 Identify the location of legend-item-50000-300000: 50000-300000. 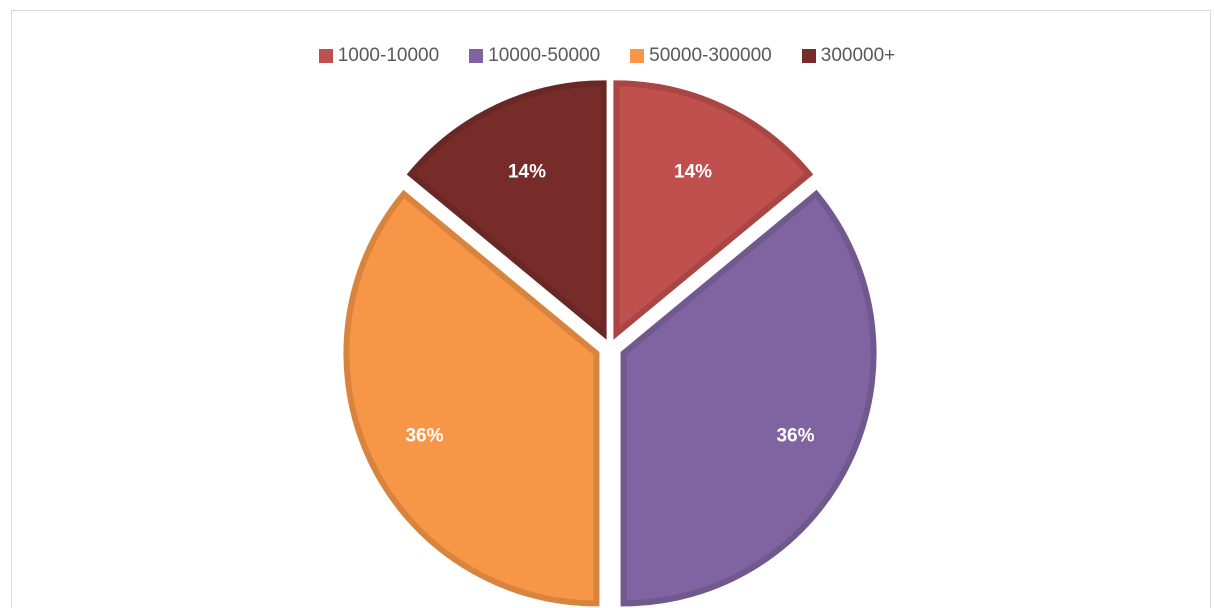
(701, 56).